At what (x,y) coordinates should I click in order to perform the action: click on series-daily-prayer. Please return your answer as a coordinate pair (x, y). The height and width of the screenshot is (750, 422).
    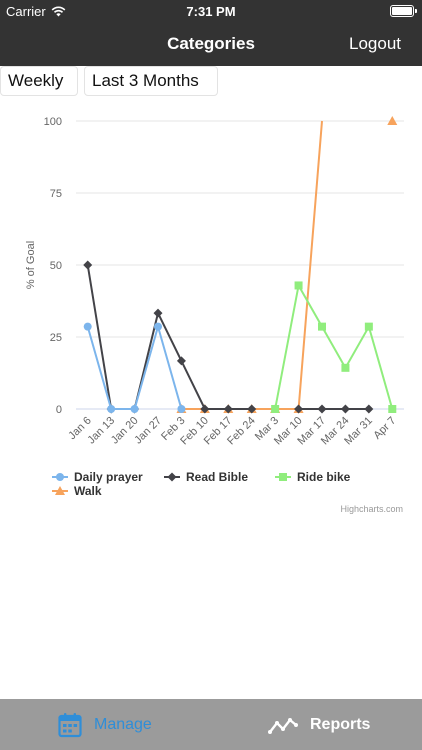
    Looking at the image, I should click on (134, 367).